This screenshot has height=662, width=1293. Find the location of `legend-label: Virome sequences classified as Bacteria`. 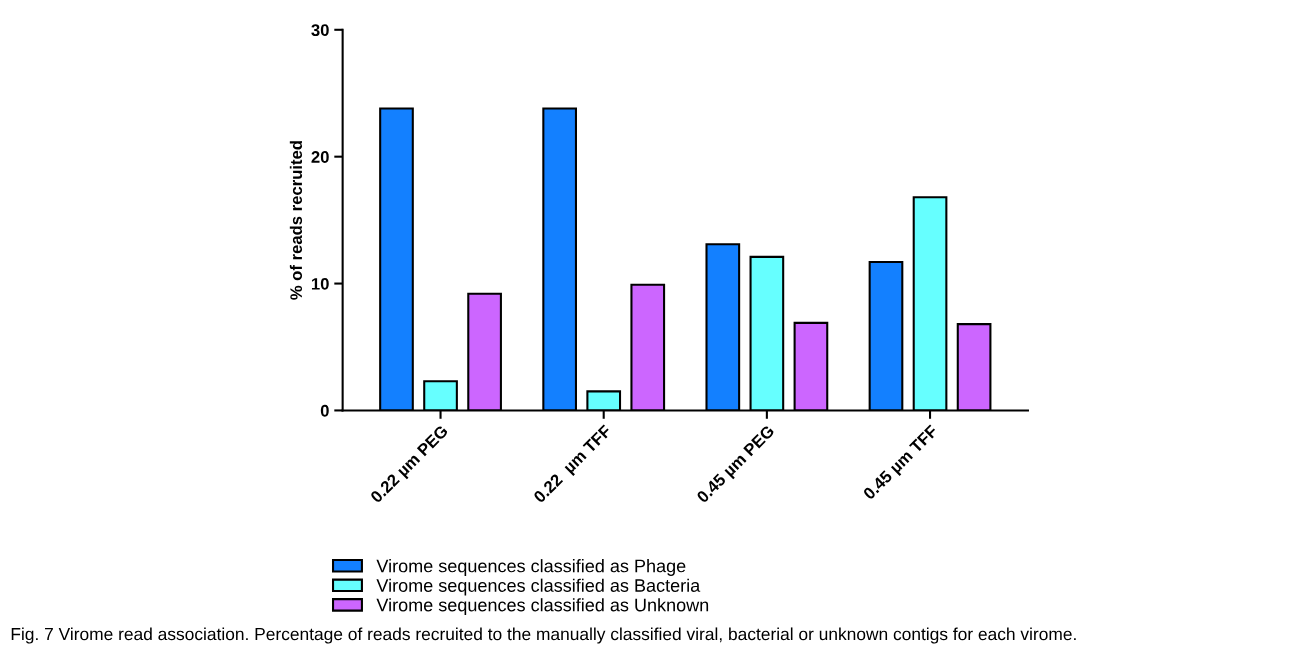

legend-label: Virome sequences classified as Bacteria is located at coordinates (538, 587).